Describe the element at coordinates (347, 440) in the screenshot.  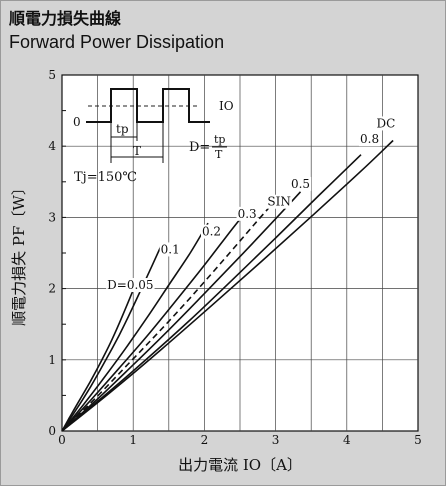
I see `x-tick-label: 4` at that location.